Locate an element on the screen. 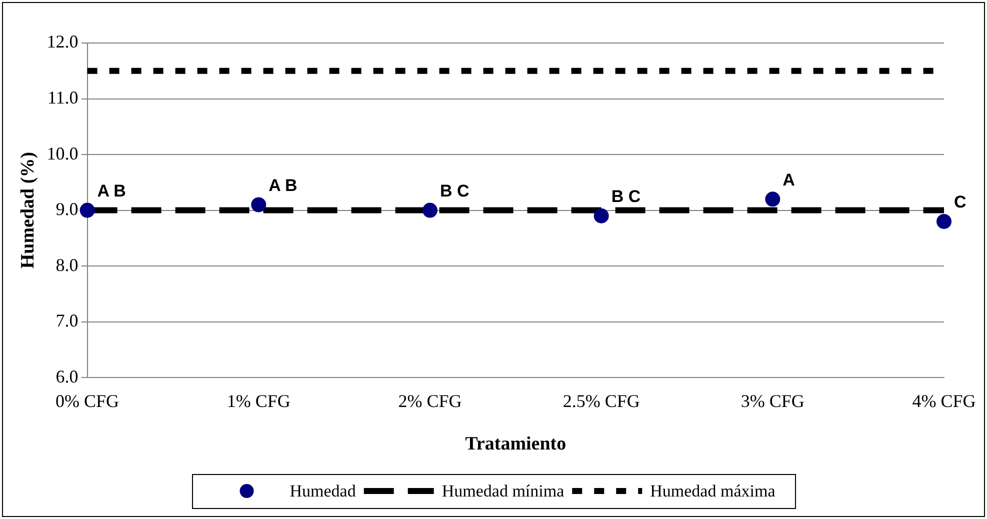  x-tick-label: 1% CFG is located at coordinates (258, 401).